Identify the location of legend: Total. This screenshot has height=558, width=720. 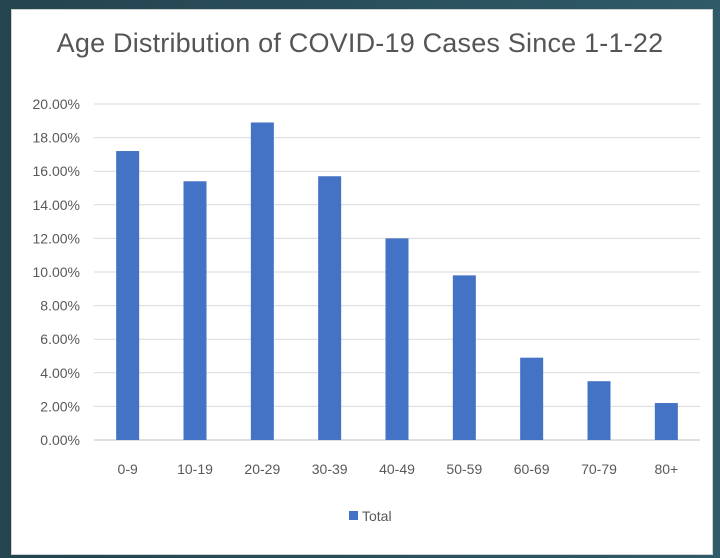
(370, 516).